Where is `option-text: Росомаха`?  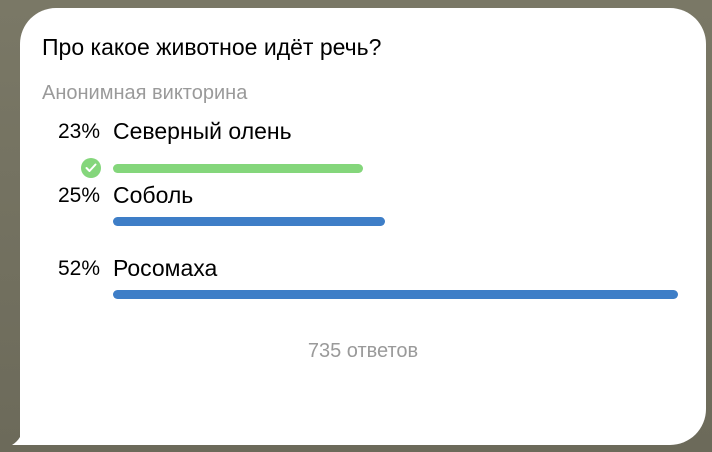 option-text: Росомаха is located at coordinates (165, 268).